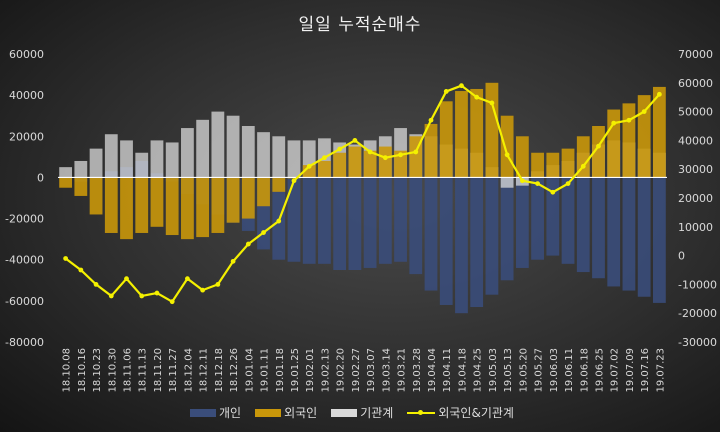 This screenshot has width=720, height=432. Describe the element at coordinates (681, 256) in the screenshot. I see `y-right-tick-label: 0` at that location.